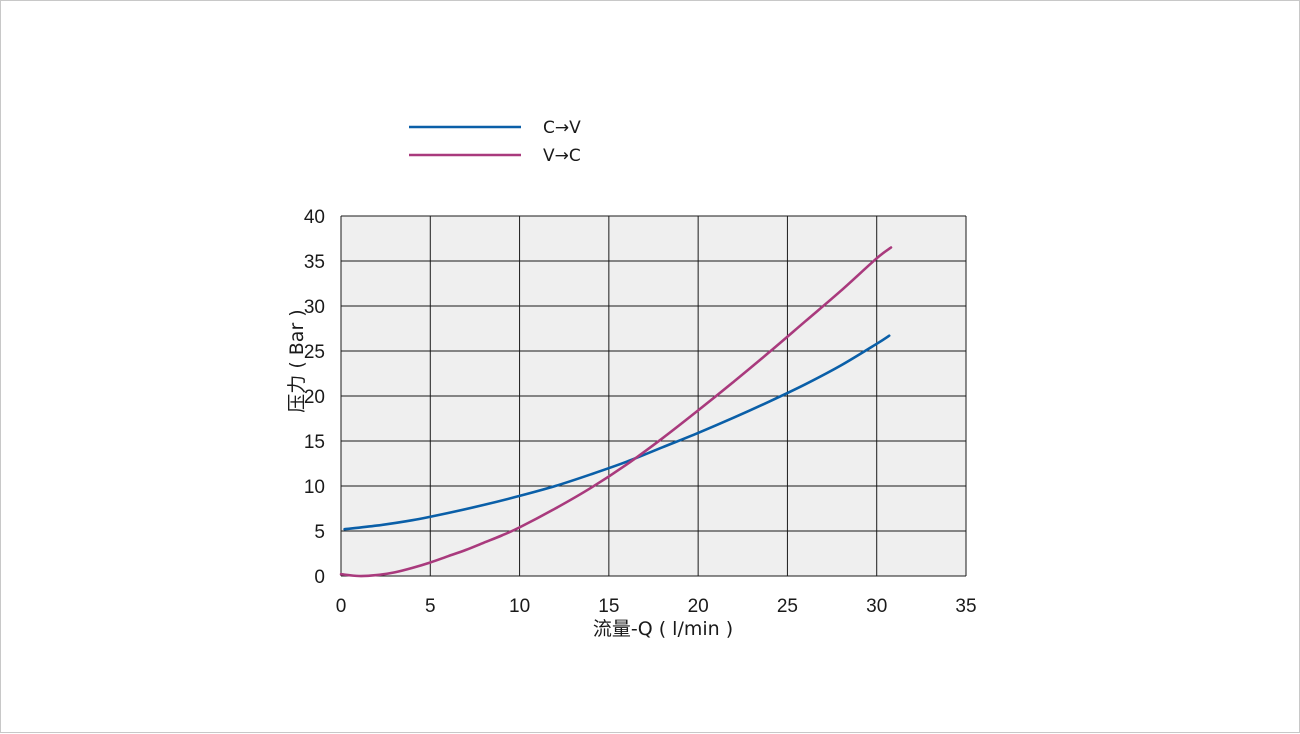 The width and height of the screenshot is (1300, 734). I want to click on y-tick-label: 25, so click(314, 352).